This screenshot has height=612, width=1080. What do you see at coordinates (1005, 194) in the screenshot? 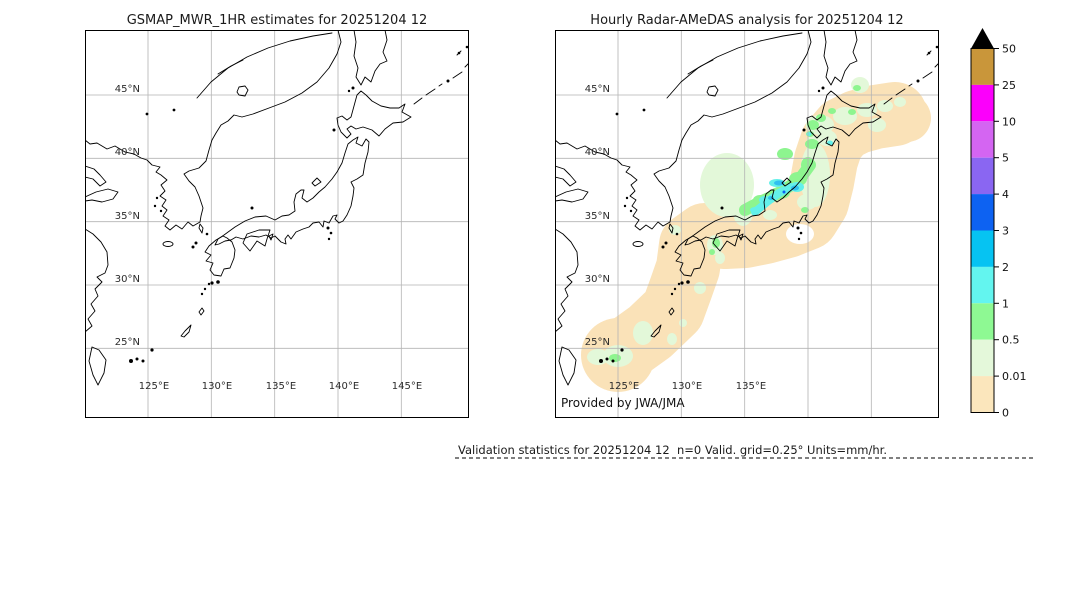
I see `colorbar-tick-label: 4` at bounding box center [1005, 194].